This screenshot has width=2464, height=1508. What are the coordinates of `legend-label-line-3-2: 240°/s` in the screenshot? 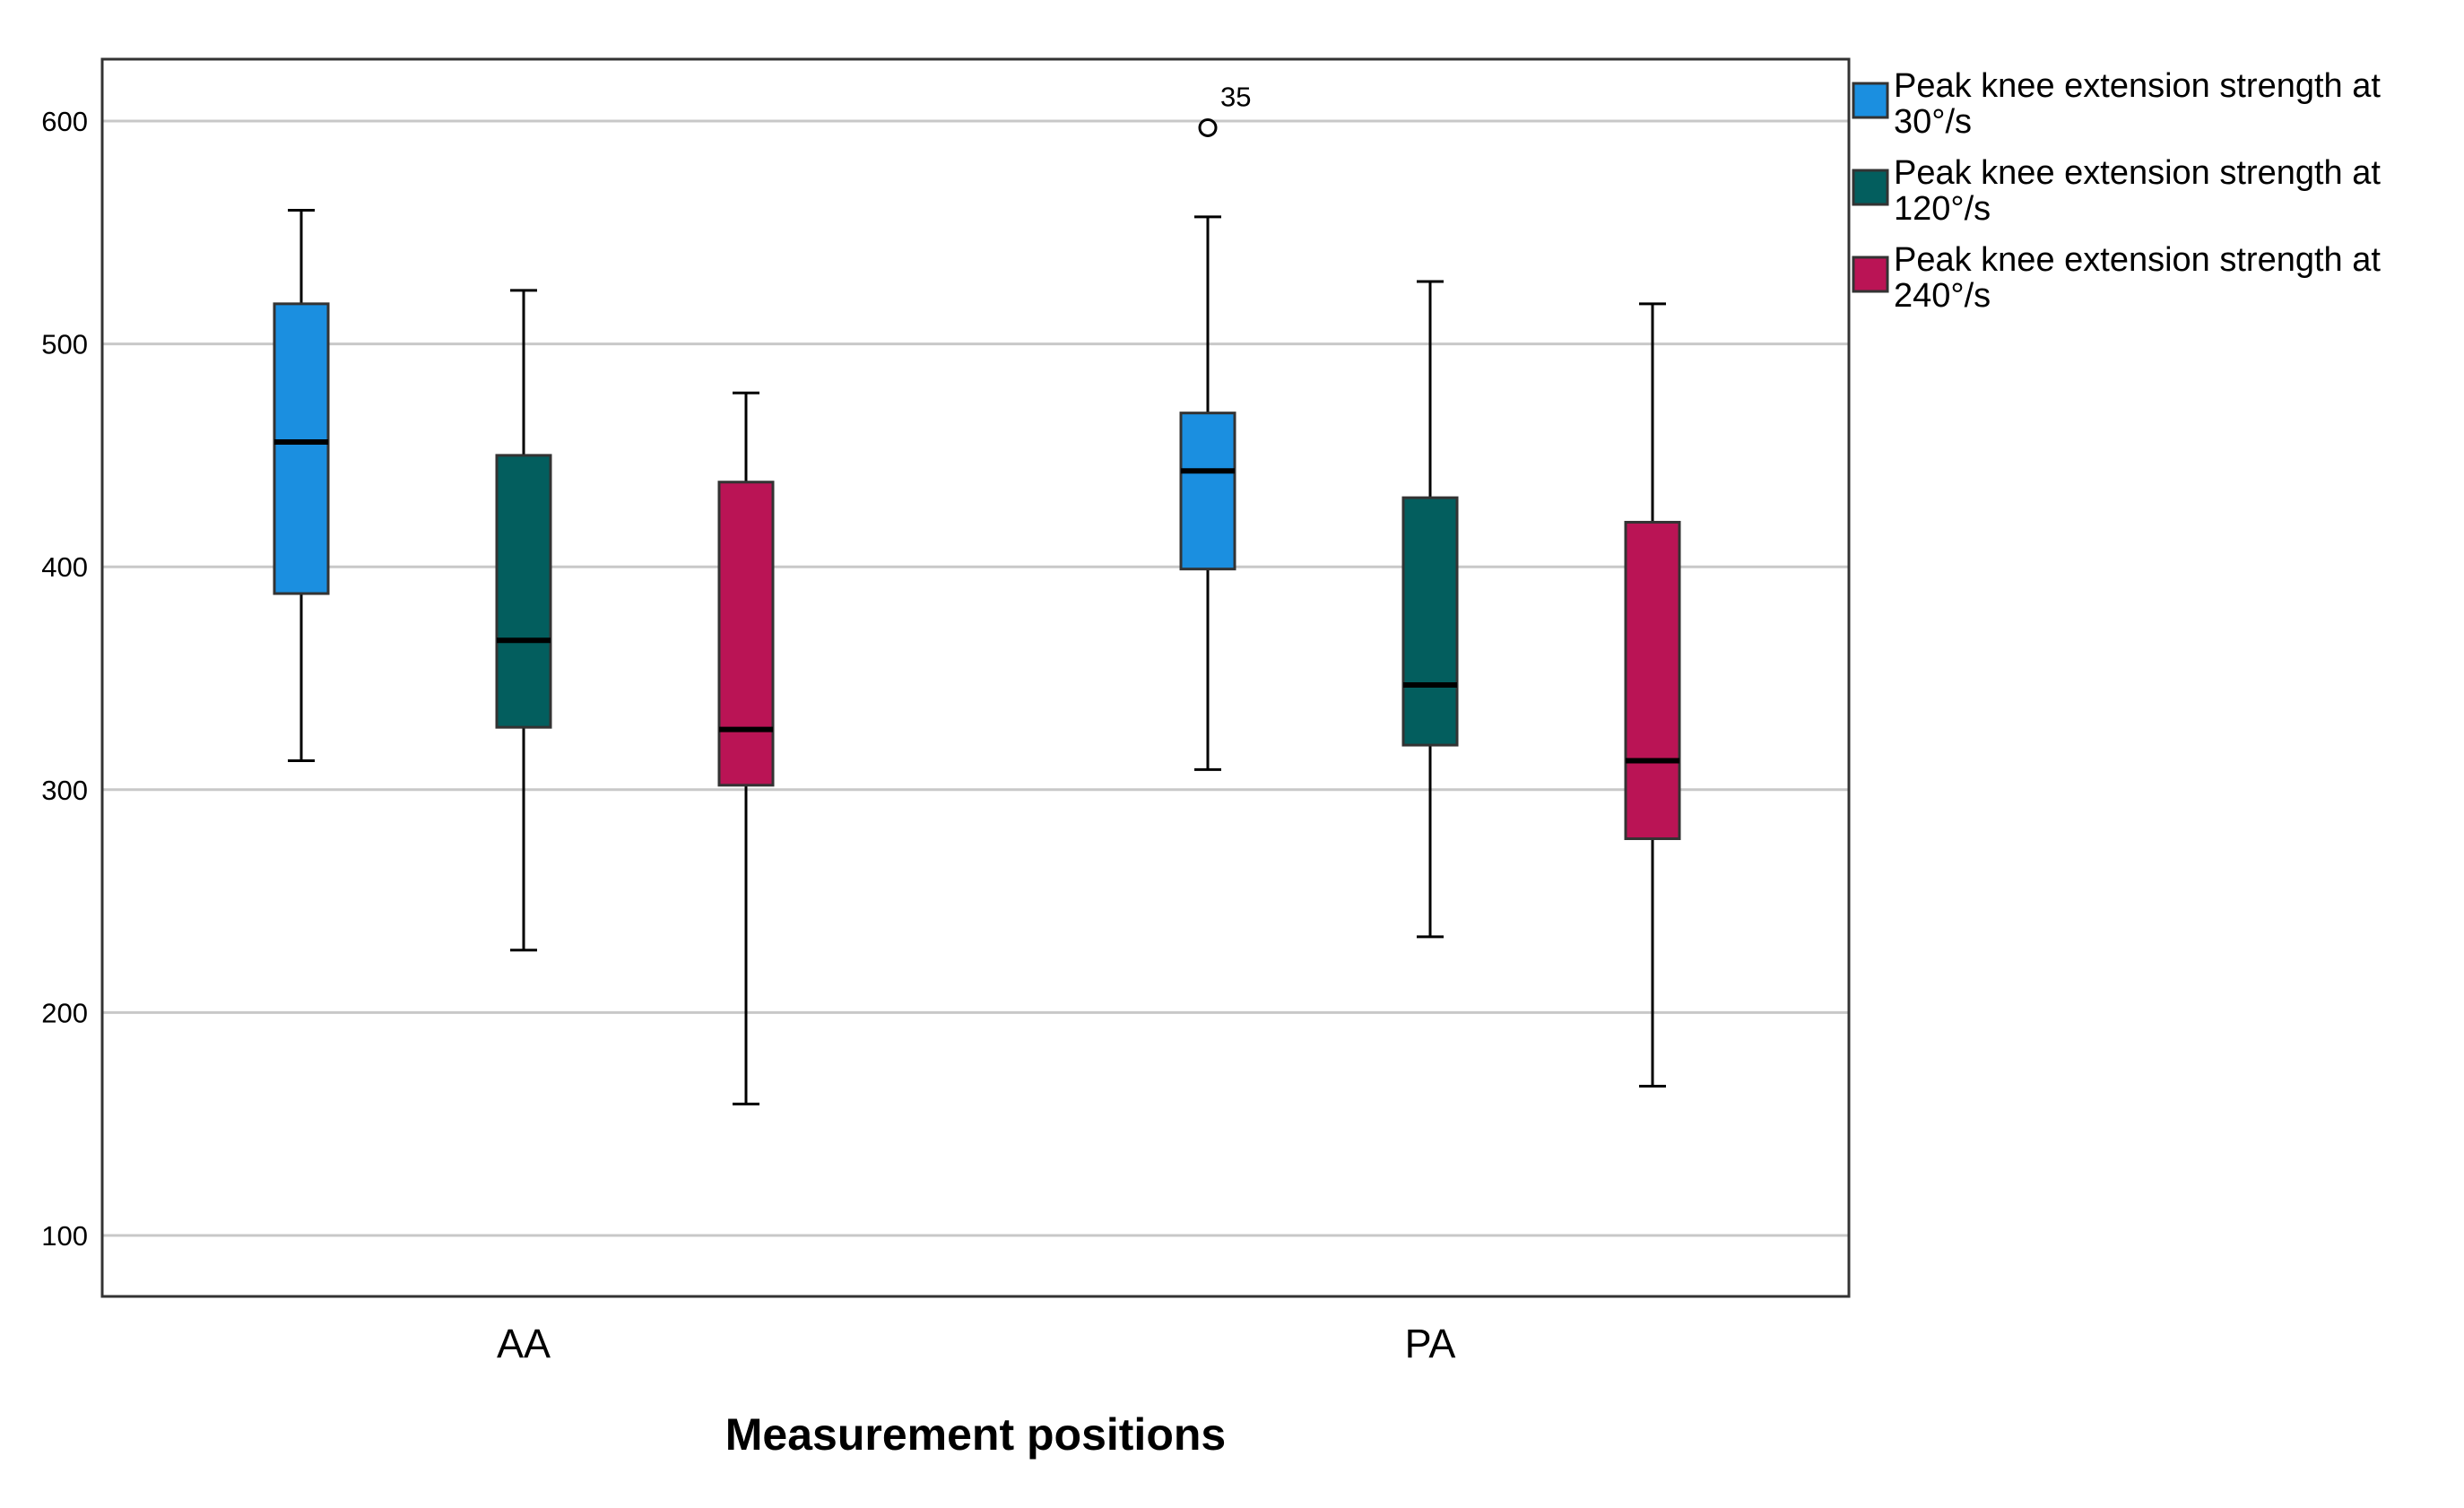 It's located at (1942, 296).